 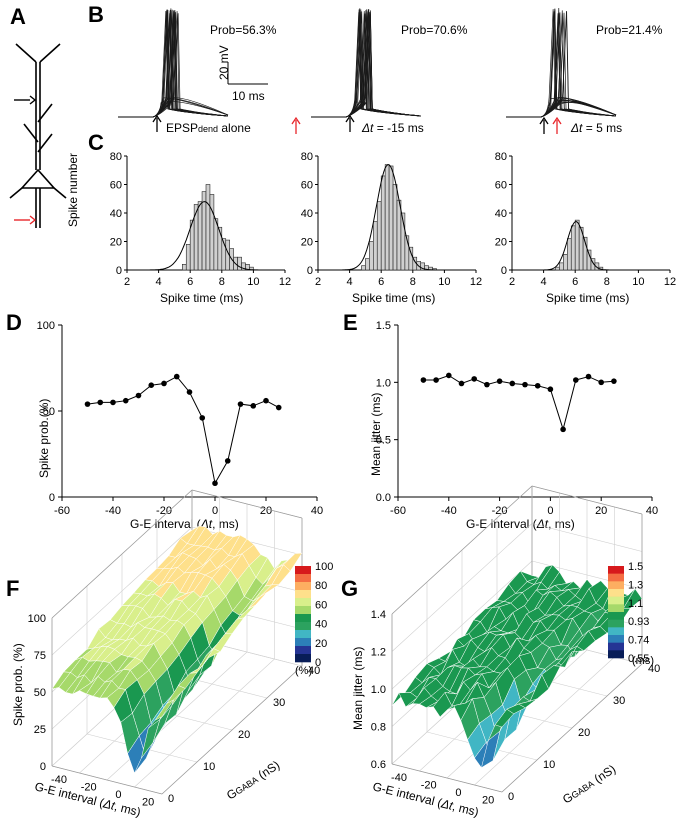 What do you see at coordinates (398, 128) in the screenshot?
I see `b-note2-rest: = -15 ms` at bounding box center [398, 128].